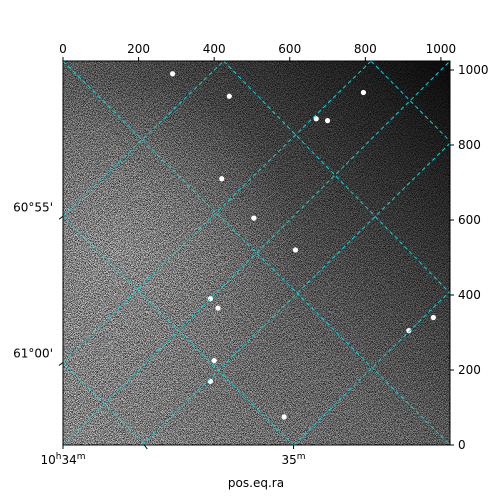  Describe the element at coordinates (138, 49) in the screenshot. I see `top-tick-label-1: 200` at that location.